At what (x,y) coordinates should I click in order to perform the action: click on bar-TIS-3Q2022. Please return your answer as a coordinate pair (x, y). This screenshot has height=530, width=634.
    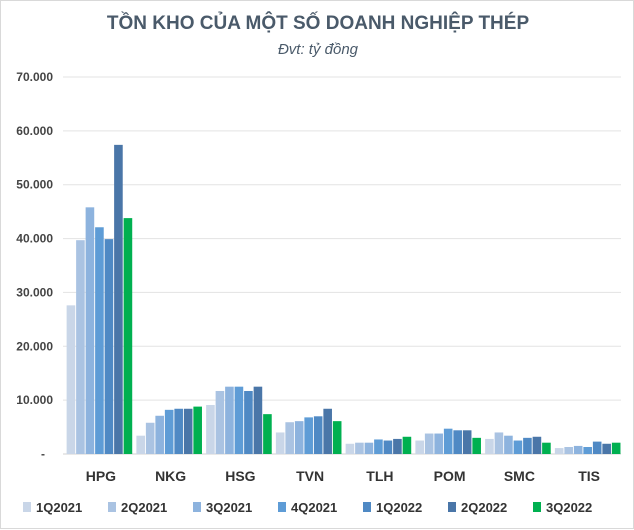
    Looking at the image, I should click on (616, 448).